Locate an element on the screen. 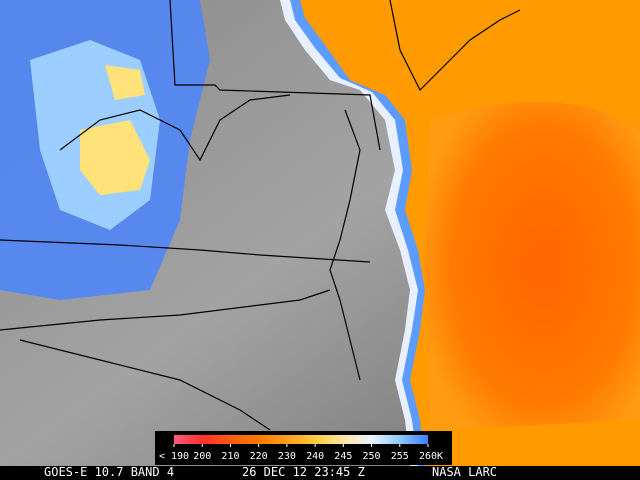 This screenshot has width=640, height=480. colorbar-label: 260 is located at coordinates (428, 456).